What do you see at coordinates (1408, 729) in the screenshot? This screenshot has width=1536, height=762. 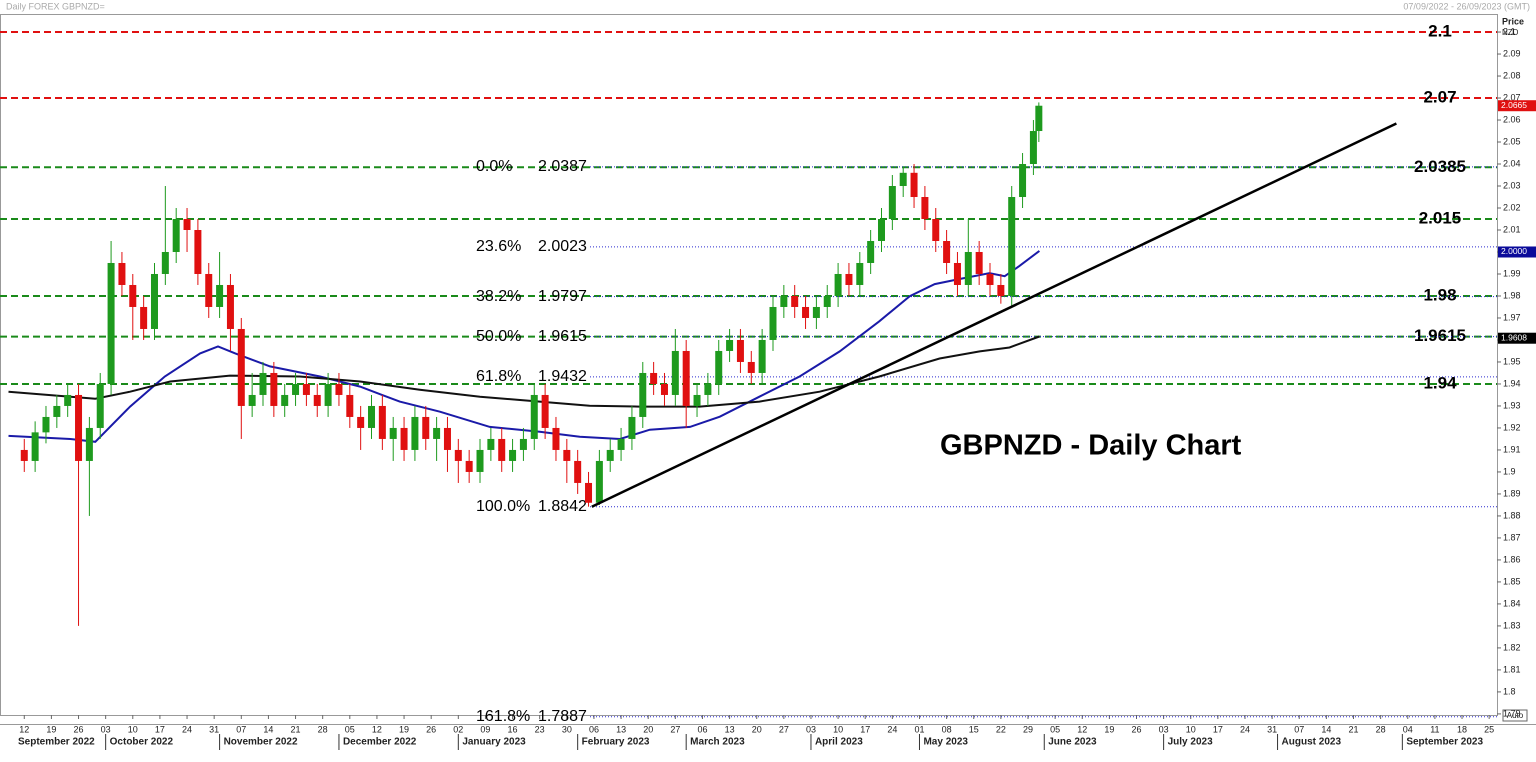 I see `x-tick-label: 04` at bounding box center [1408, 729].